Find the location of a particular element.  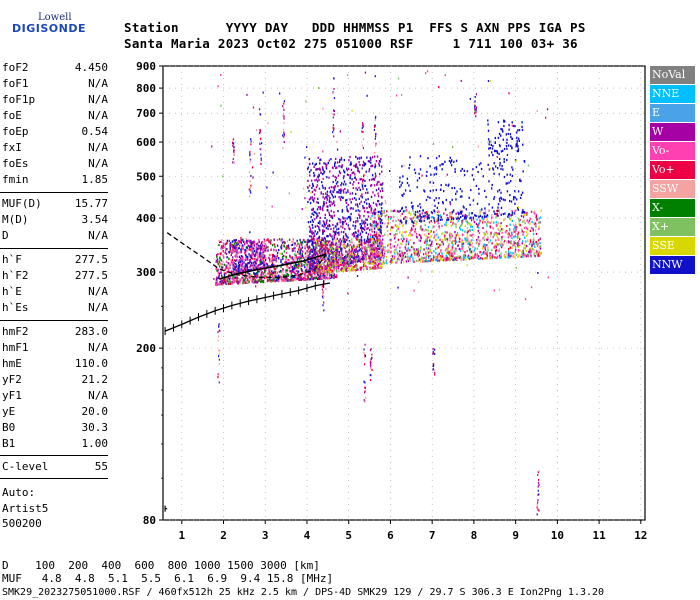

y-tick-label: 600 is located at coordinates (146, 142).